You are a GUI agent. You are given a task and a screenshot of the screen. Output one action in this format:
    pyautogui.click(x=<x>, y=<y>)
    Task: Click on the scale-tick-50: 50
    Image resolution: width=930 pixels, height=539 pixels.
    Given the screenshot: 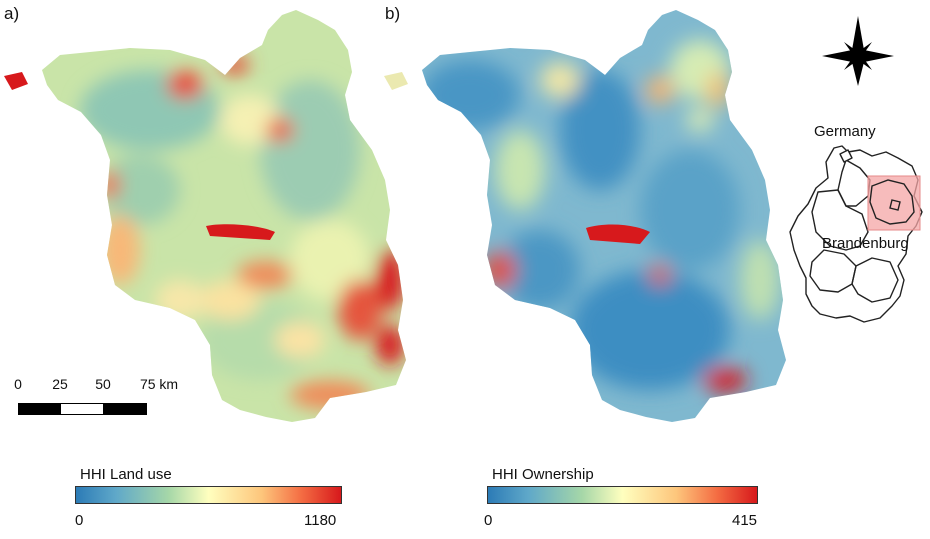 What is the action you would take?
    pyautogui.click(x=103, y=384)
    